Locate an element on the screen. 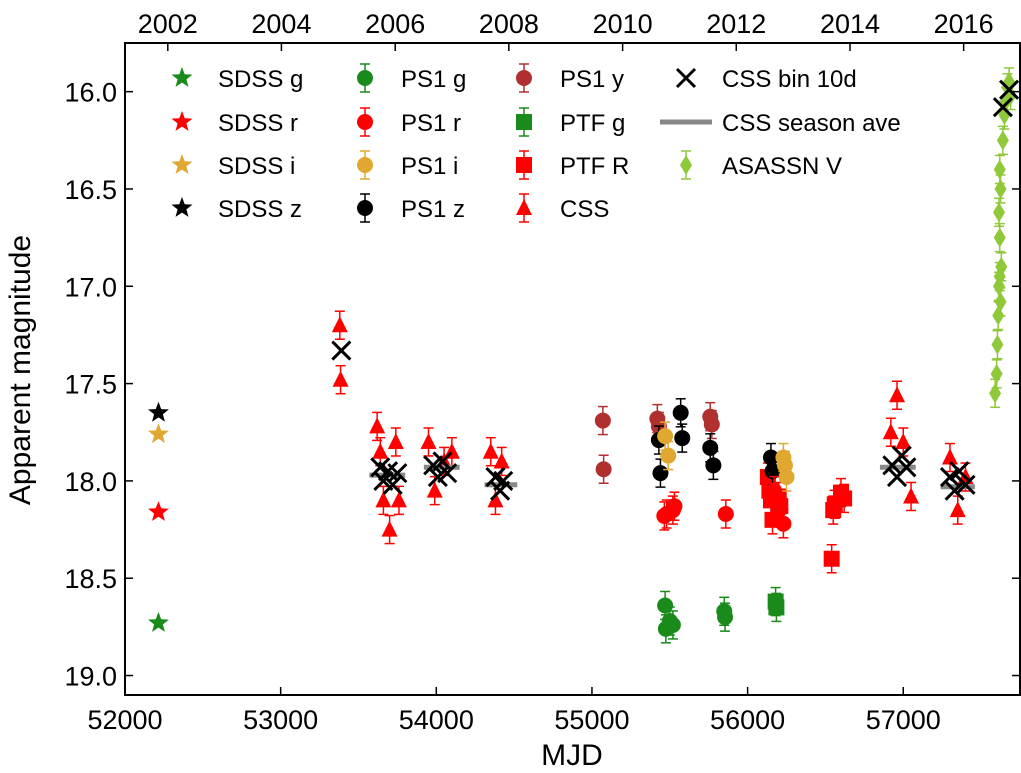 This screenshot has height=773, width=1021. legend-entry: CSS is located at coordinates (562, 208).